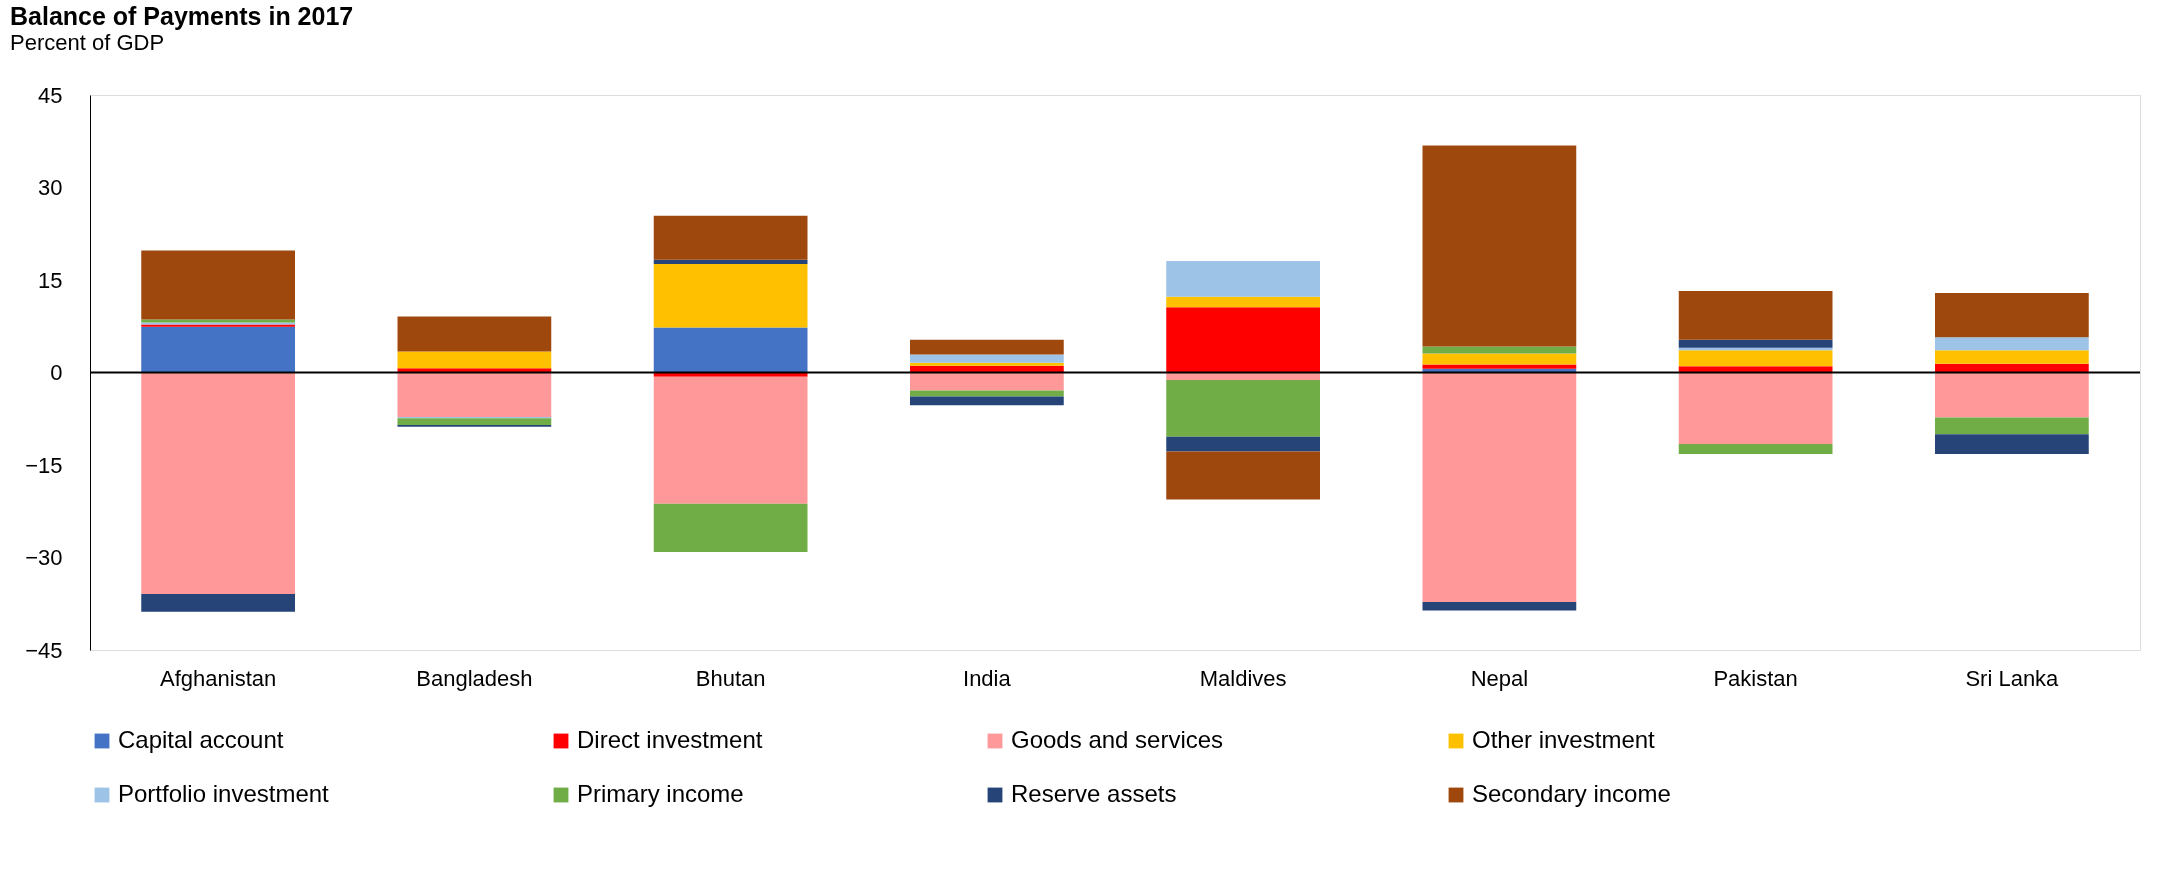  Describe the element at coordinates (50, 280) in the screenshot. I see `y-tick-label: 15` at that location.